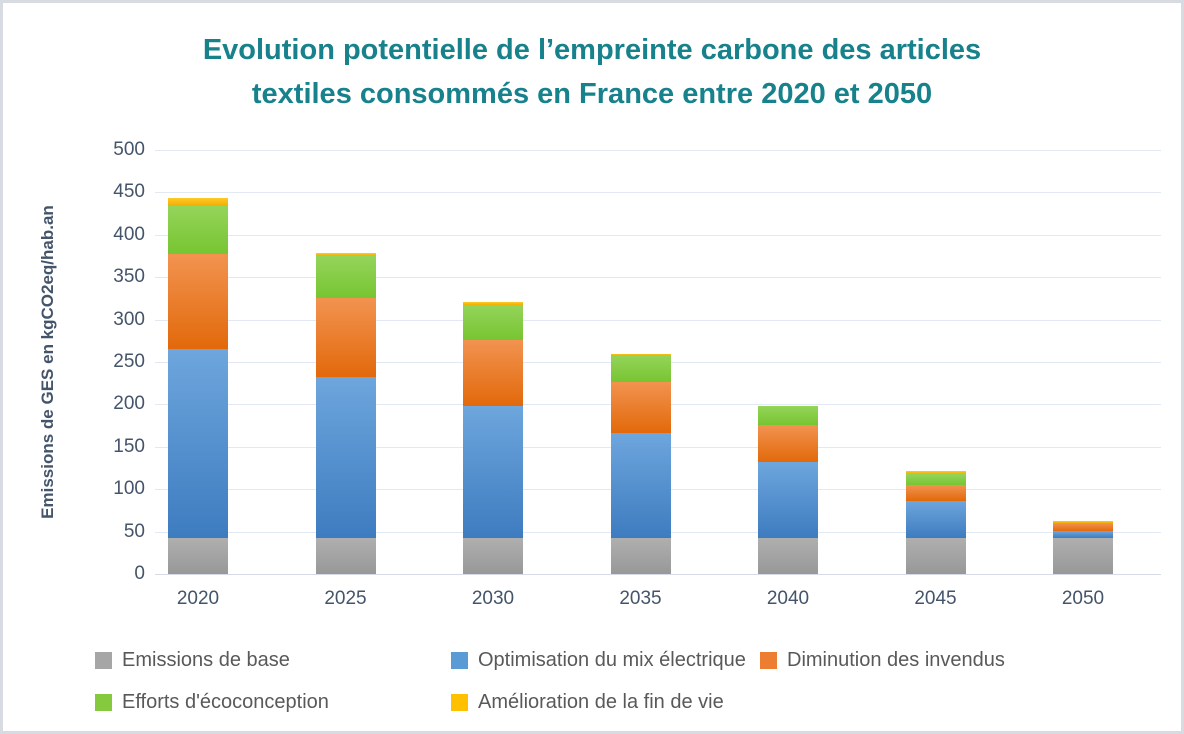 This screenshot has width=1184, height=734. I want to click on x-tick-label-2025: 2025, so click(345, 598).